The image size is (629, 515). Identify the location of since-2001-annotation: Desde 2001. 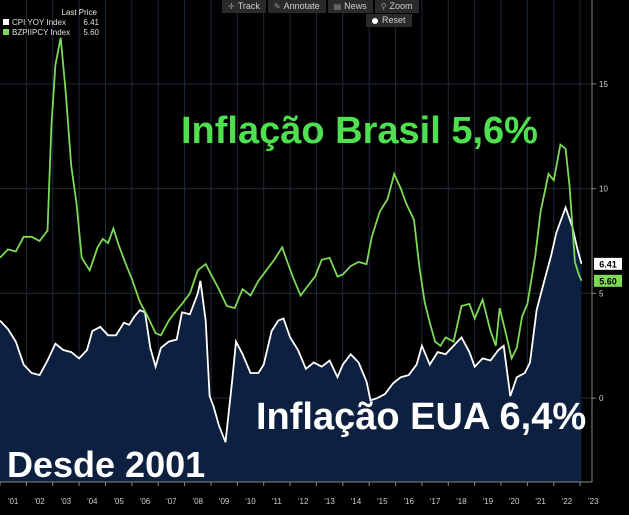
(106, 464).